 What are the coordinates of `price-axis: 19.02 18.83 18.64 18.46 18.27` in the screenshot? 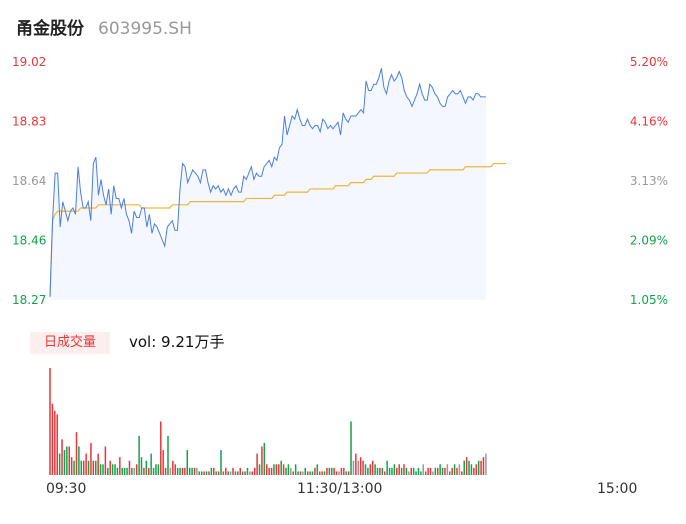 It's located at (29, 181).